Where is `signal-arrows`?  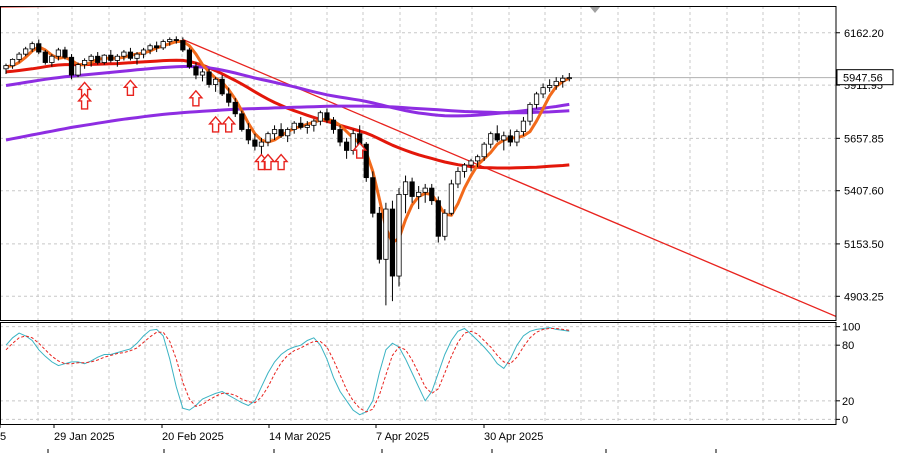 signal-arrows is located at coordinates (222, 125).